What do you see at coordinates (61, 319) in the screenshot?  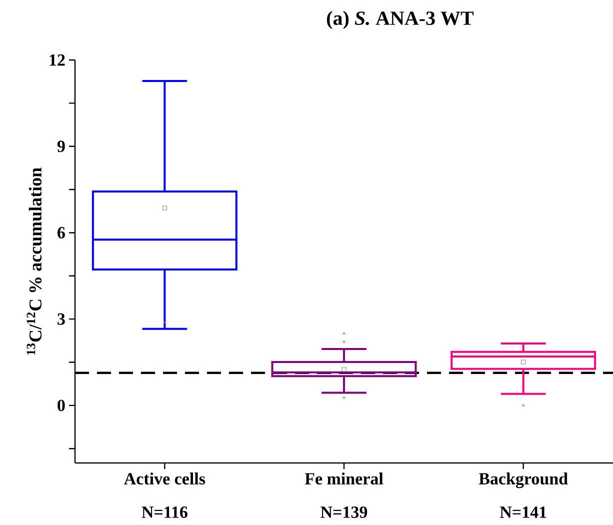 I see `y-tick-label: 3` at bounding box center [61, 319].